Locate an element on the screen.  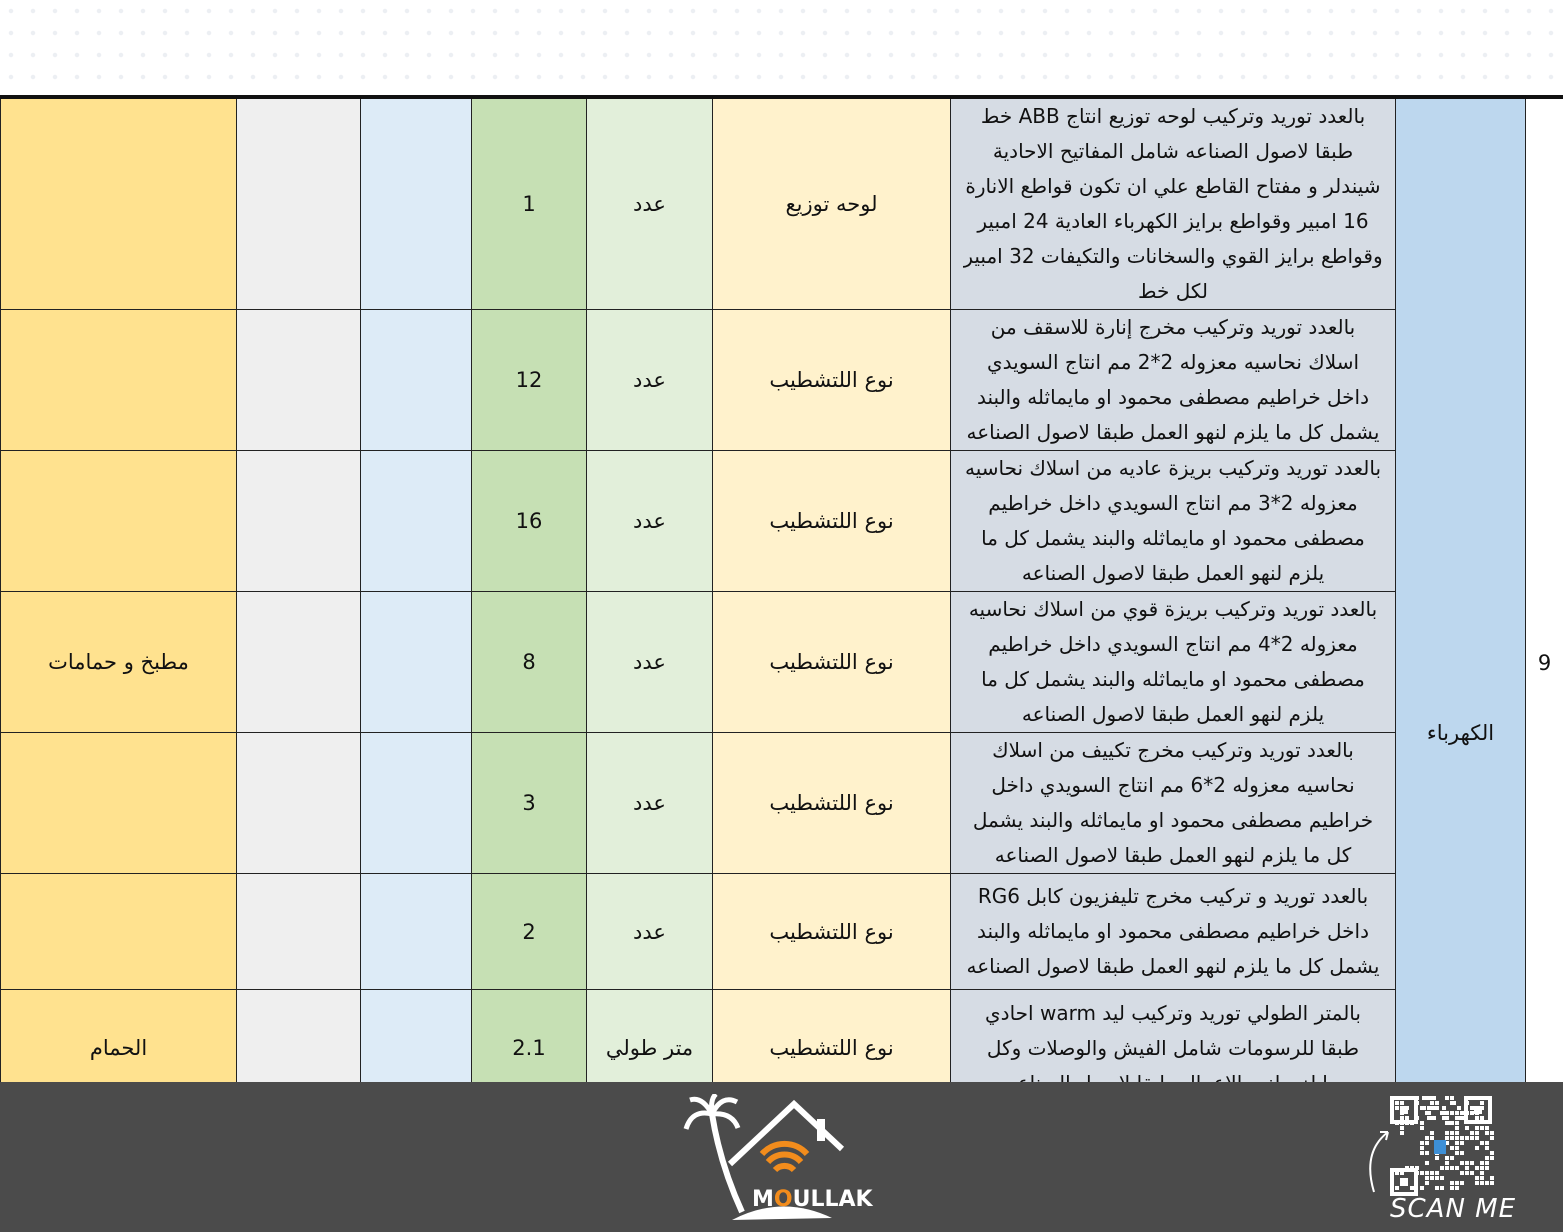
finish-type-cell: لوحه توزيع is located at coordinates (831, 203).